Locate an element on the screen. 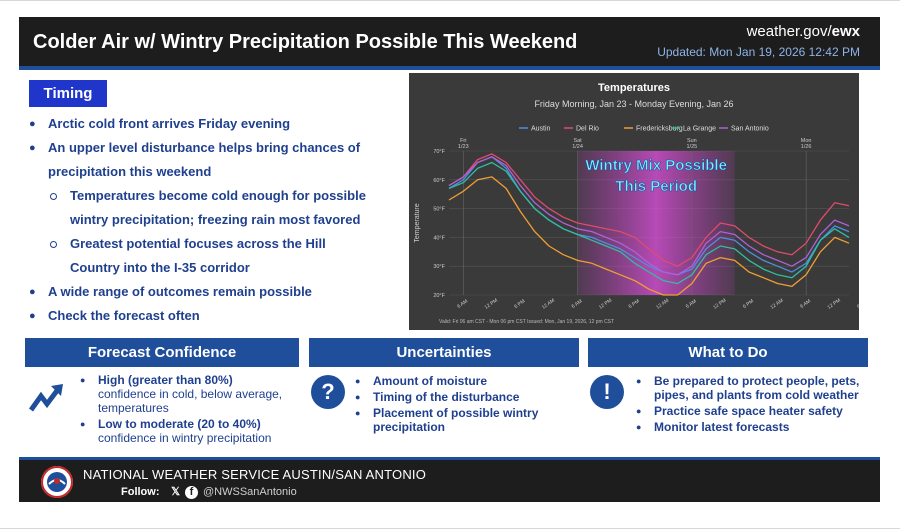 The image size is (900, 529). y-axis-label: Temperature is located at coordinates (417, 222).